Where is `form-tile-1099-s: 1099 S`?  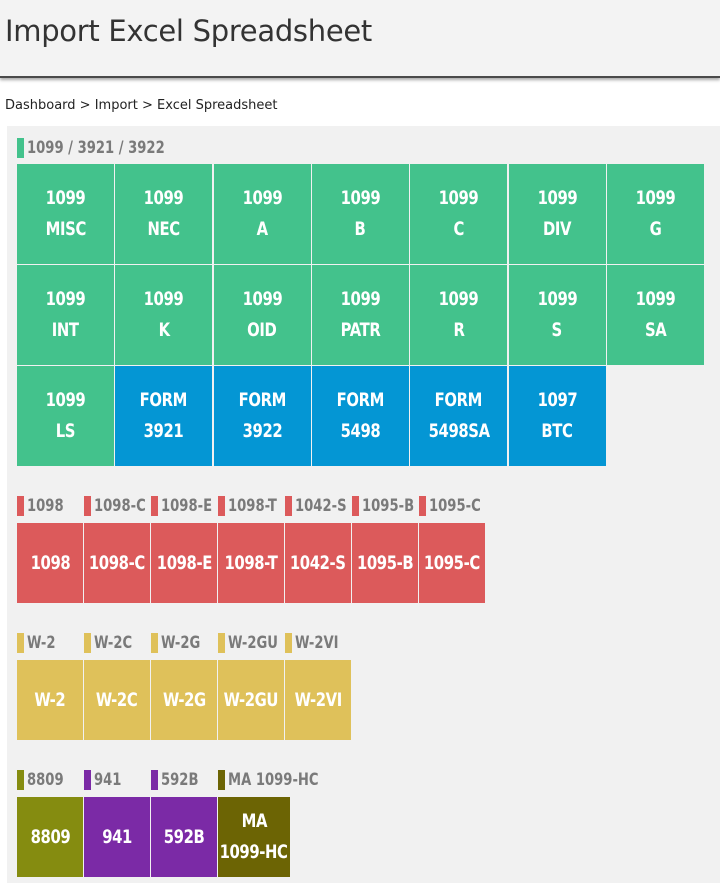
form-tile-1099-s: 1099 S is located at coordinates (557, 315).